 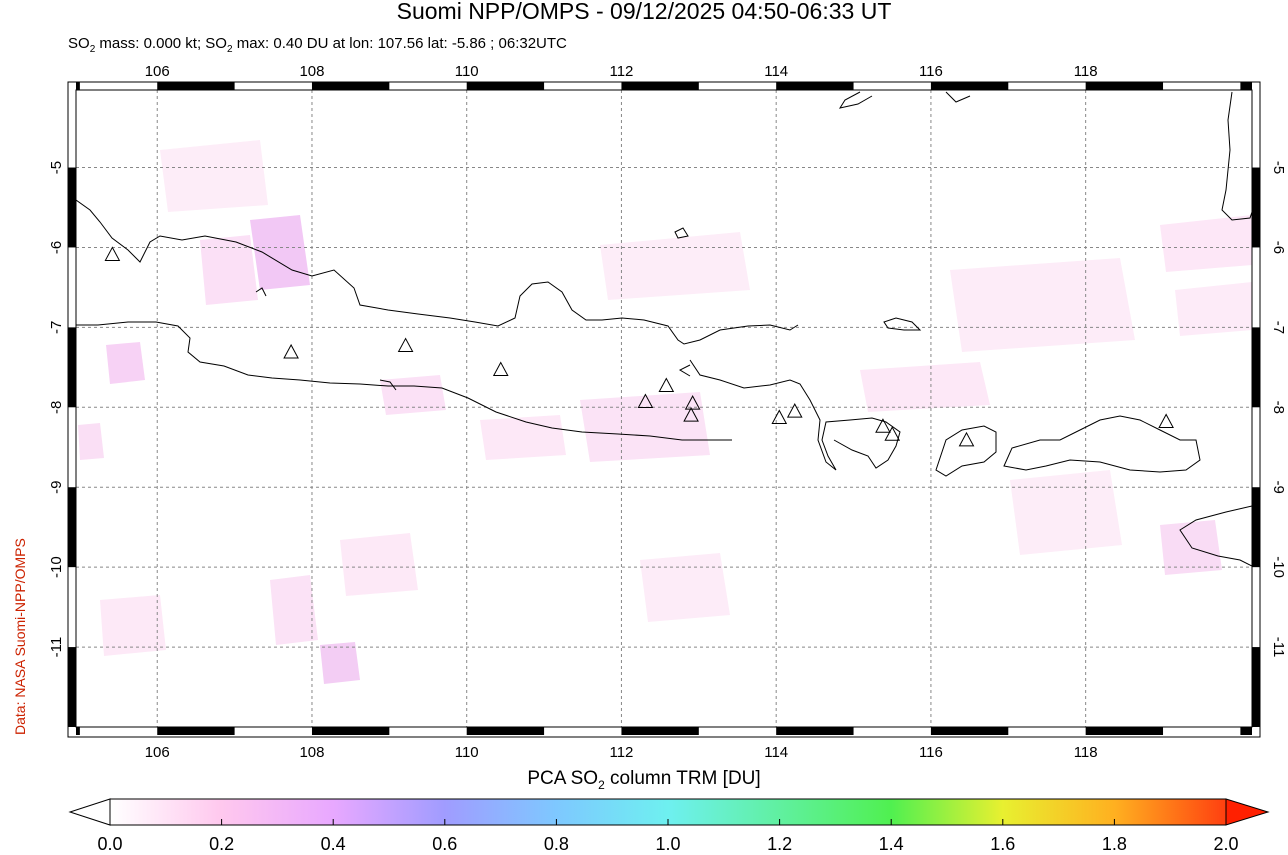 I want to click on lat-tick-label-right: -5, so click(x=1278, y=167).